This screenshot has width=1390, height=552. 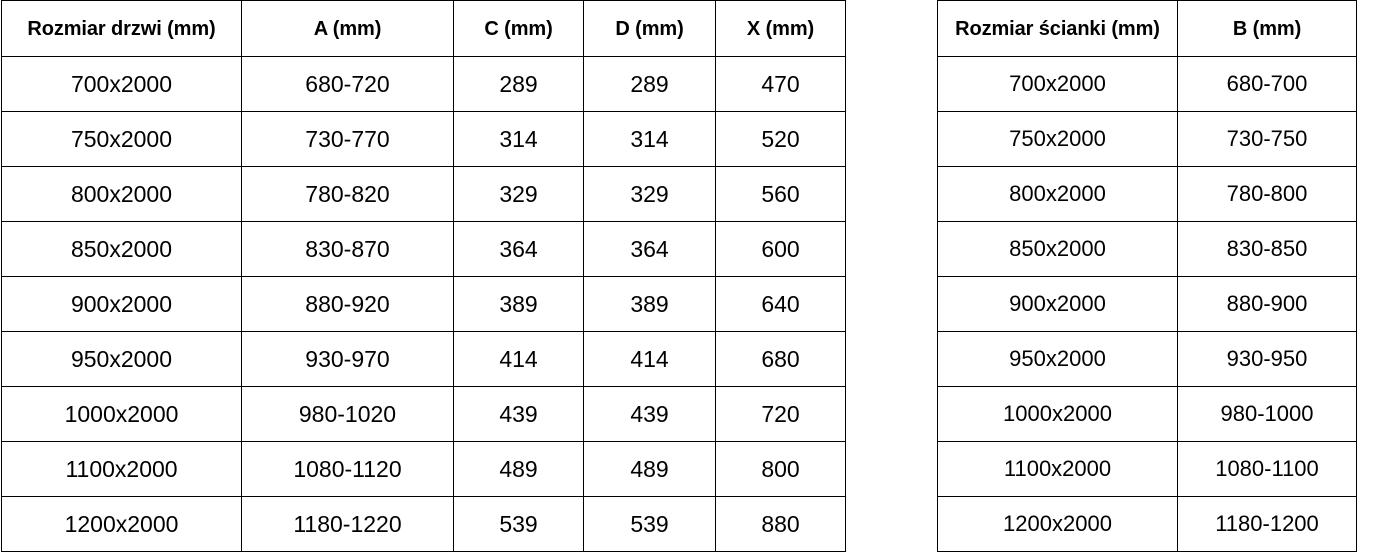 I want to click on column-header-door-size: Rozmiar drzwi (mm), so click(x=121, y=28).